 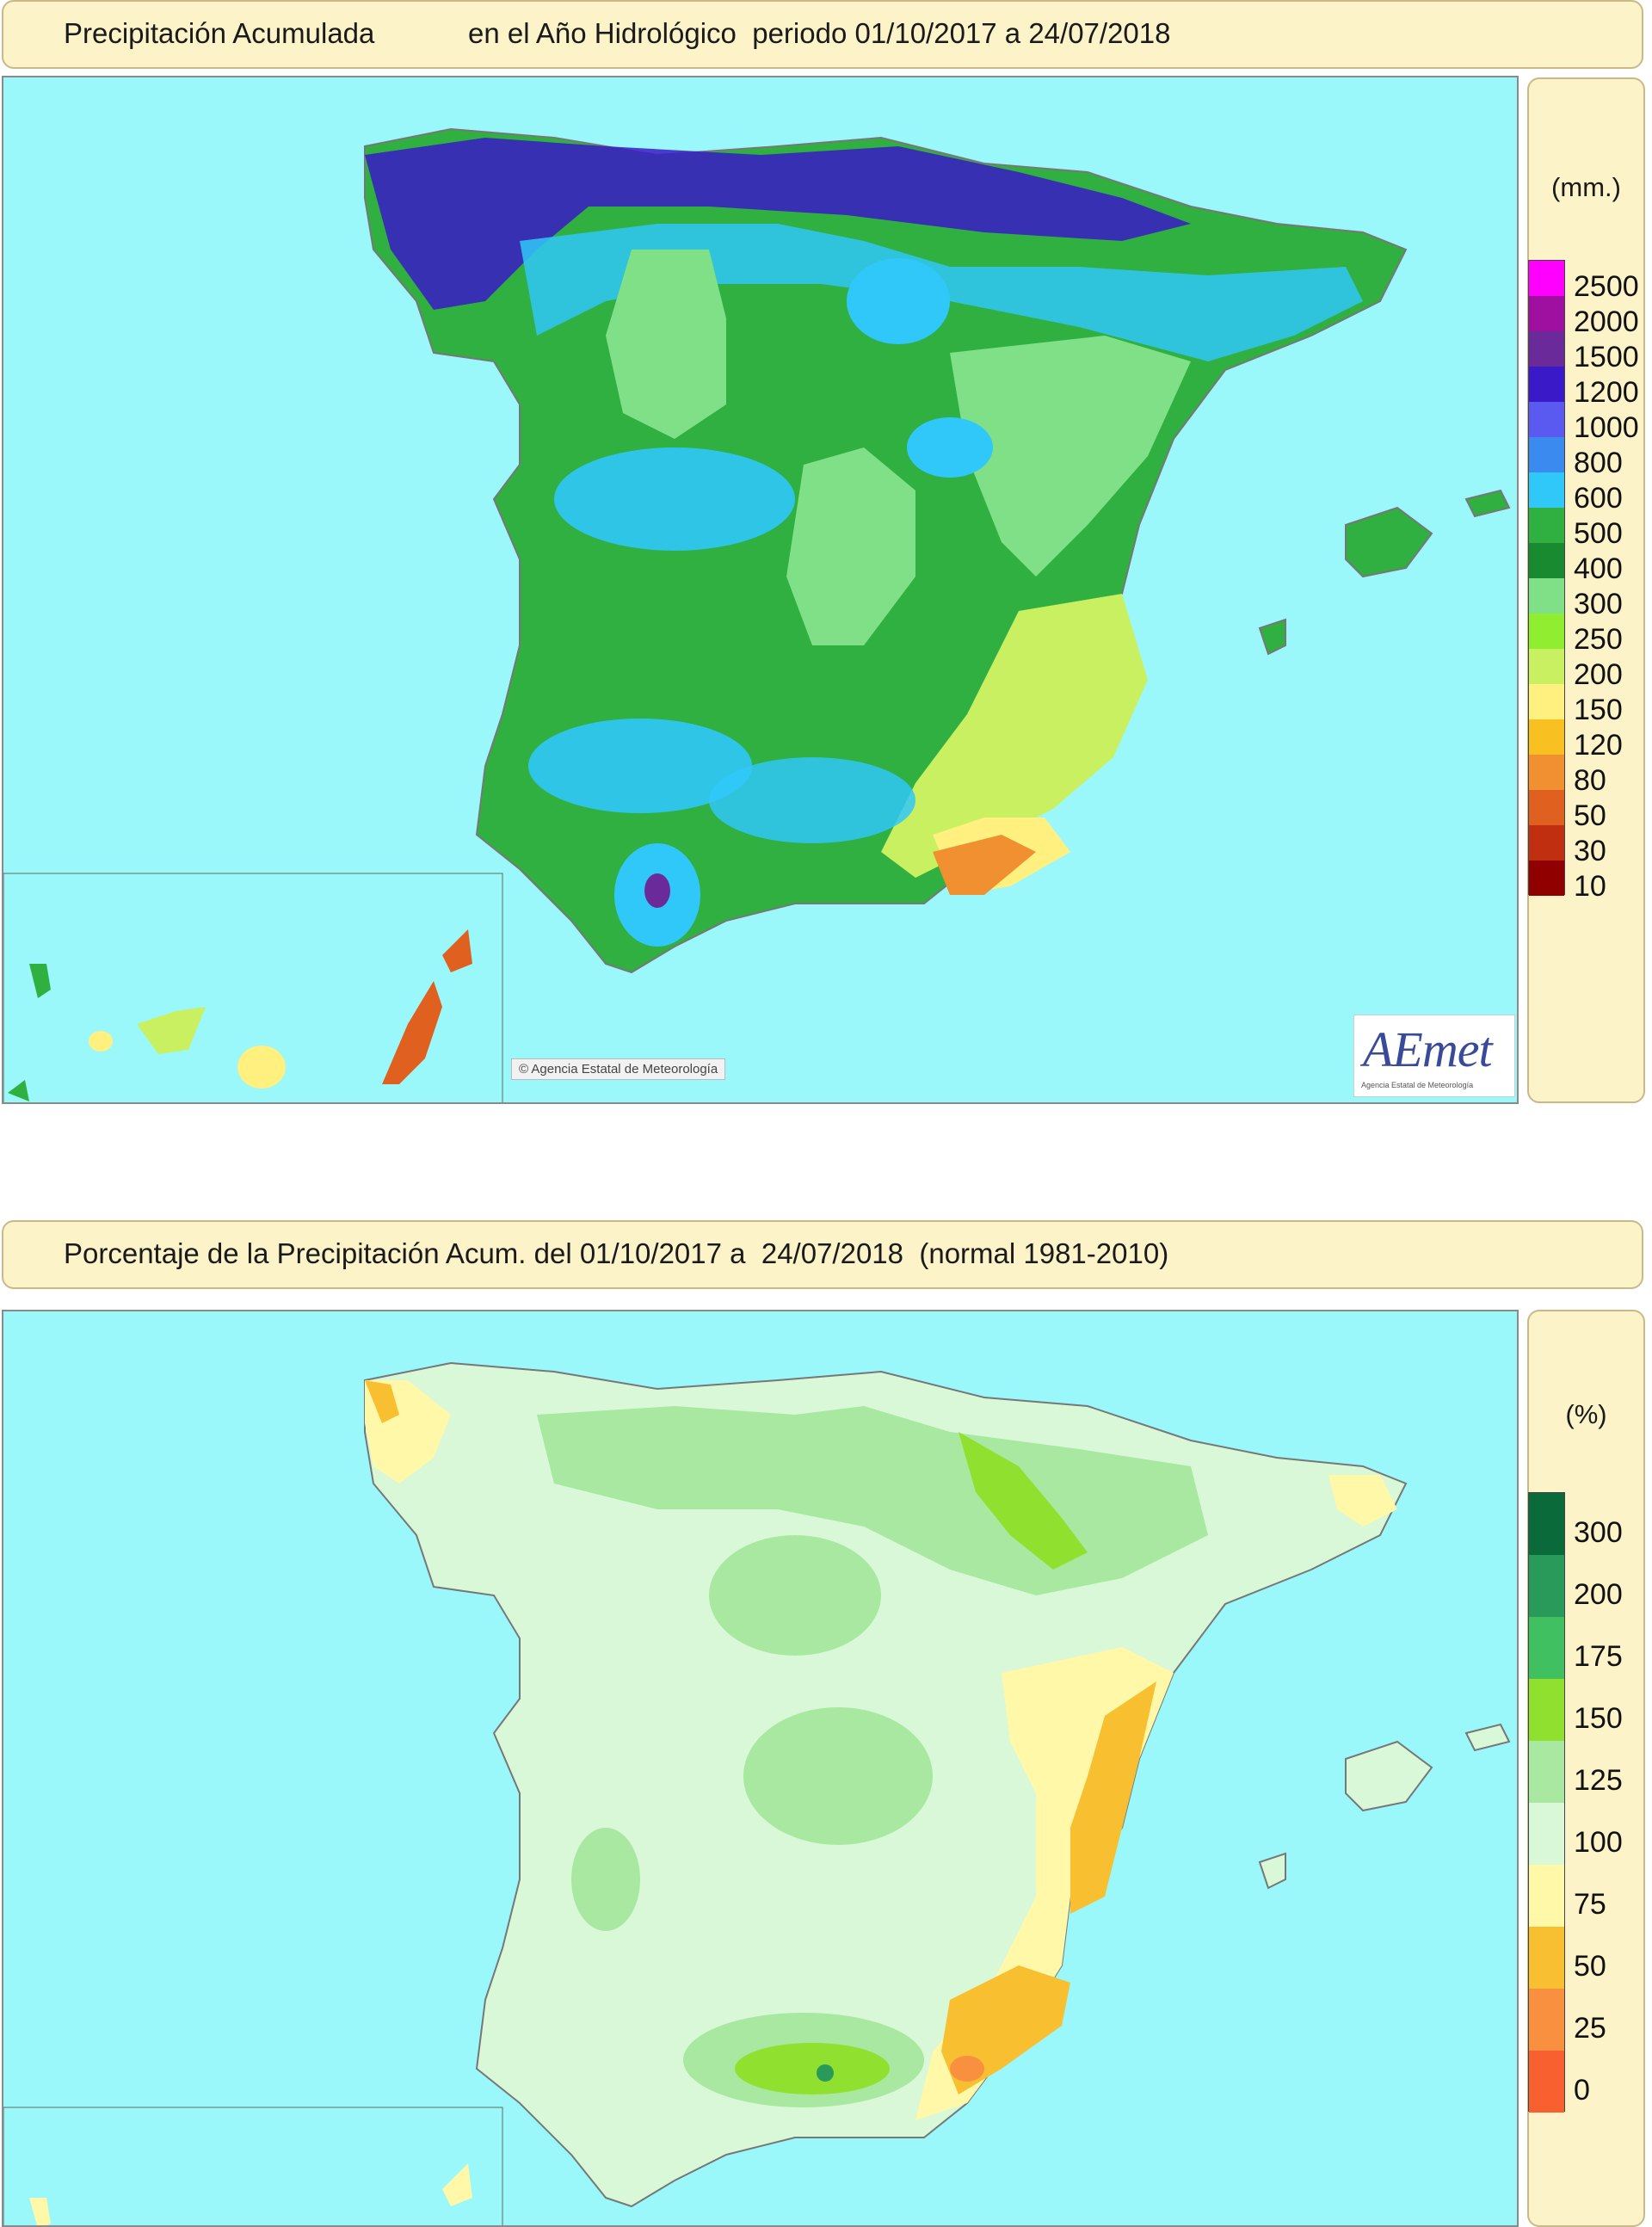 I want to click on bottom-legend-label: 100, so click(x=1598, y=1842).